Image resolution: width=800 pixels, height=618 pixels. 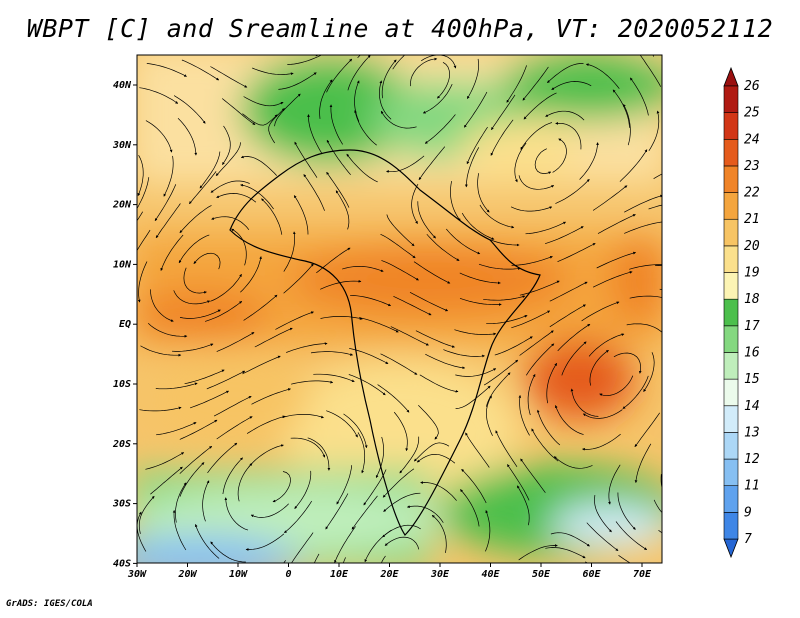 What do you see at coordinates (122, 85) in the screenshot?
I see `lat-tick-label: 40N` at bounding box center [122, 85].